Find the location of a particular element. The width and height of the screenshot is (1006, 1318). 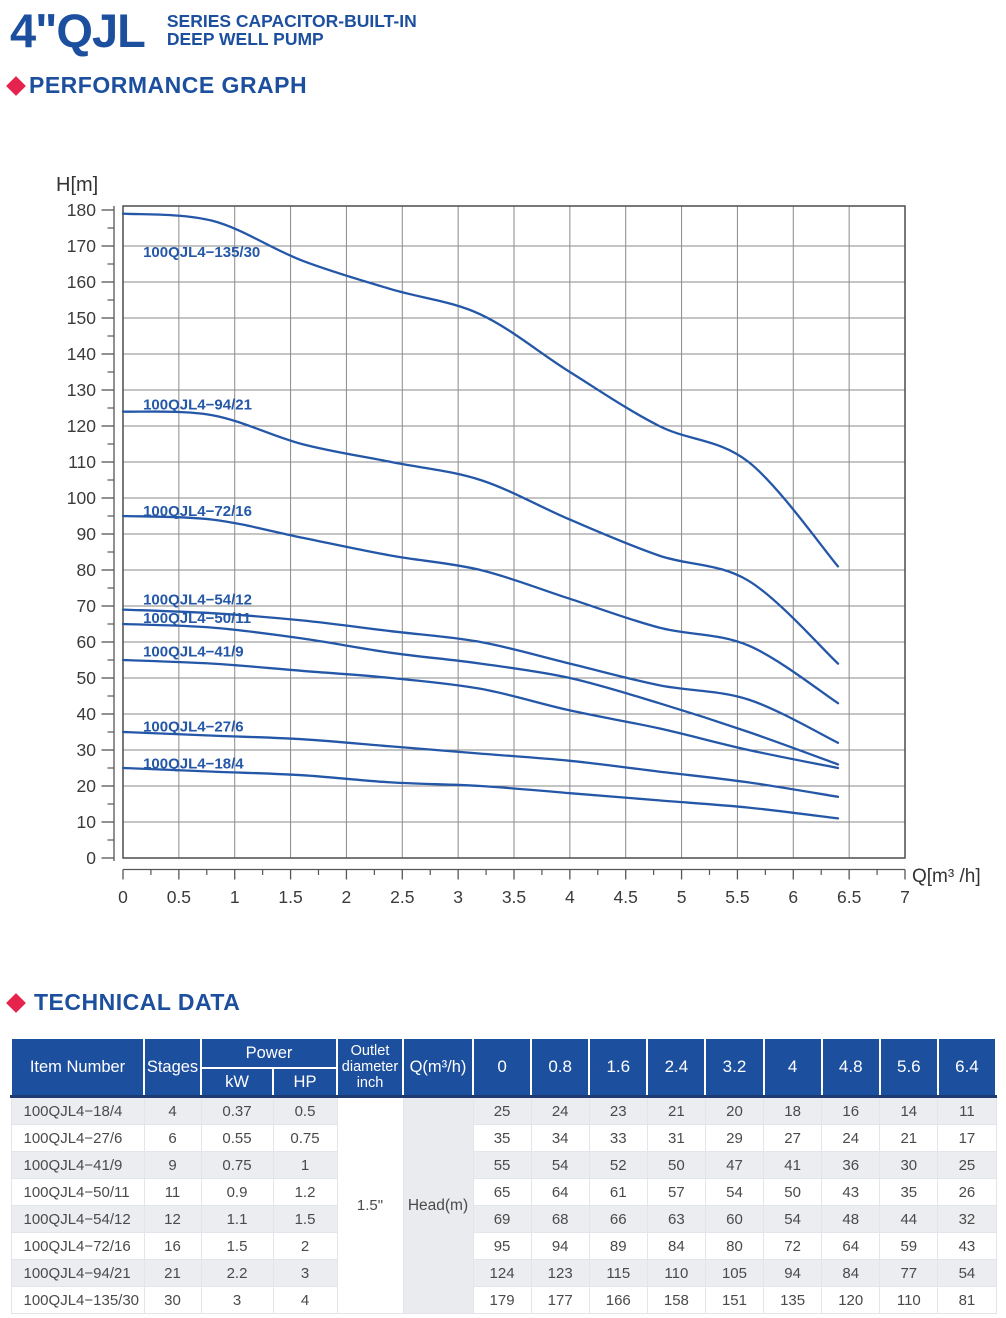

x-tick-label: 0.5 is located at coordinates (179, 897).